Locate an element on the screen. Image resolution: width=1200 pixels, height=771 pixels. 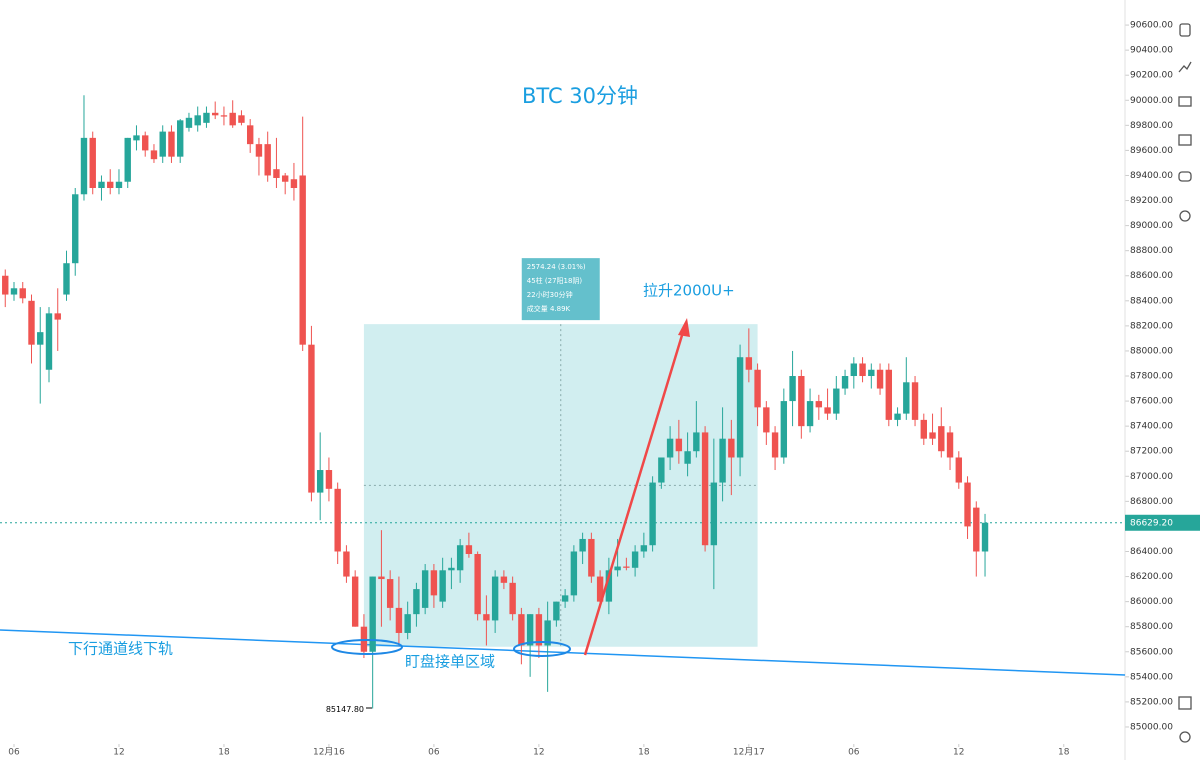
annotation: 盯盘接单区域 is located at coordinates (450, 662).